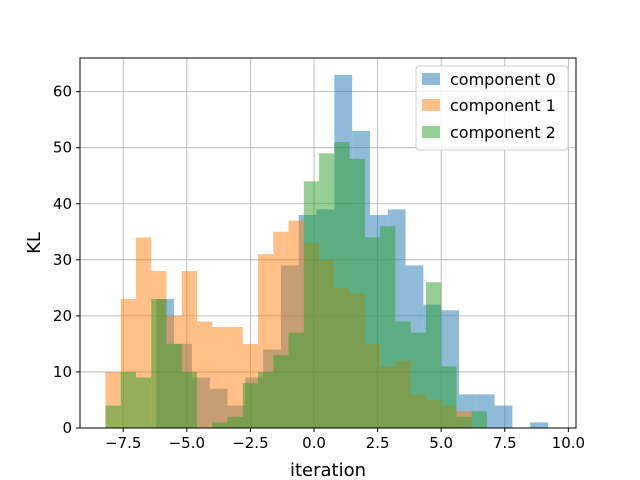 The height and width of the screenshot is (480, 640). What do you see at coordinates (67, 428) in the screenshot?
I see `y-tick-label: 0` at bounding box center [67, 428].